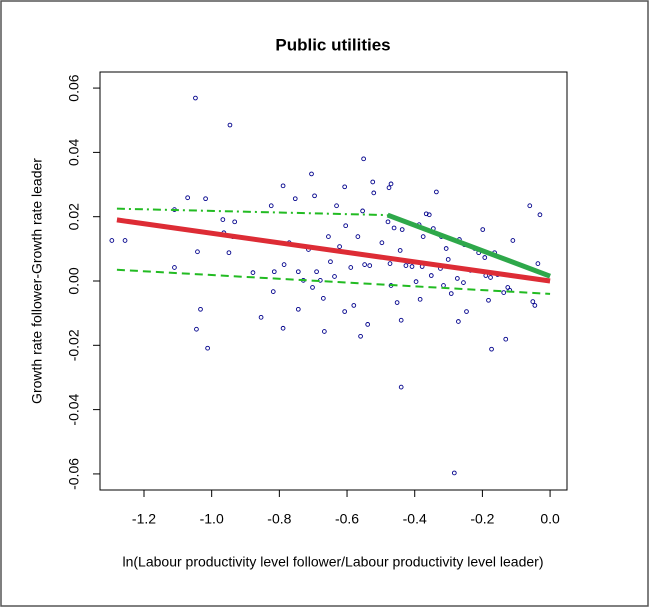 The width and height of the screenshot is (650, 608). I want to click on y-tick-label: -0.06, so click(74, 474).